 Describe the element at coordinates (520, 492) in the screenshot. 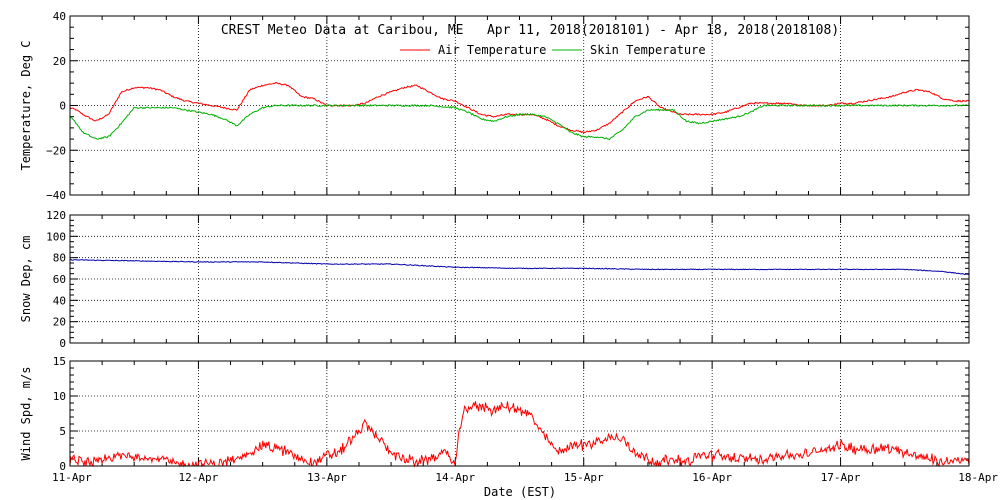

I see `x-axis-label: Date (EST)` at that location.